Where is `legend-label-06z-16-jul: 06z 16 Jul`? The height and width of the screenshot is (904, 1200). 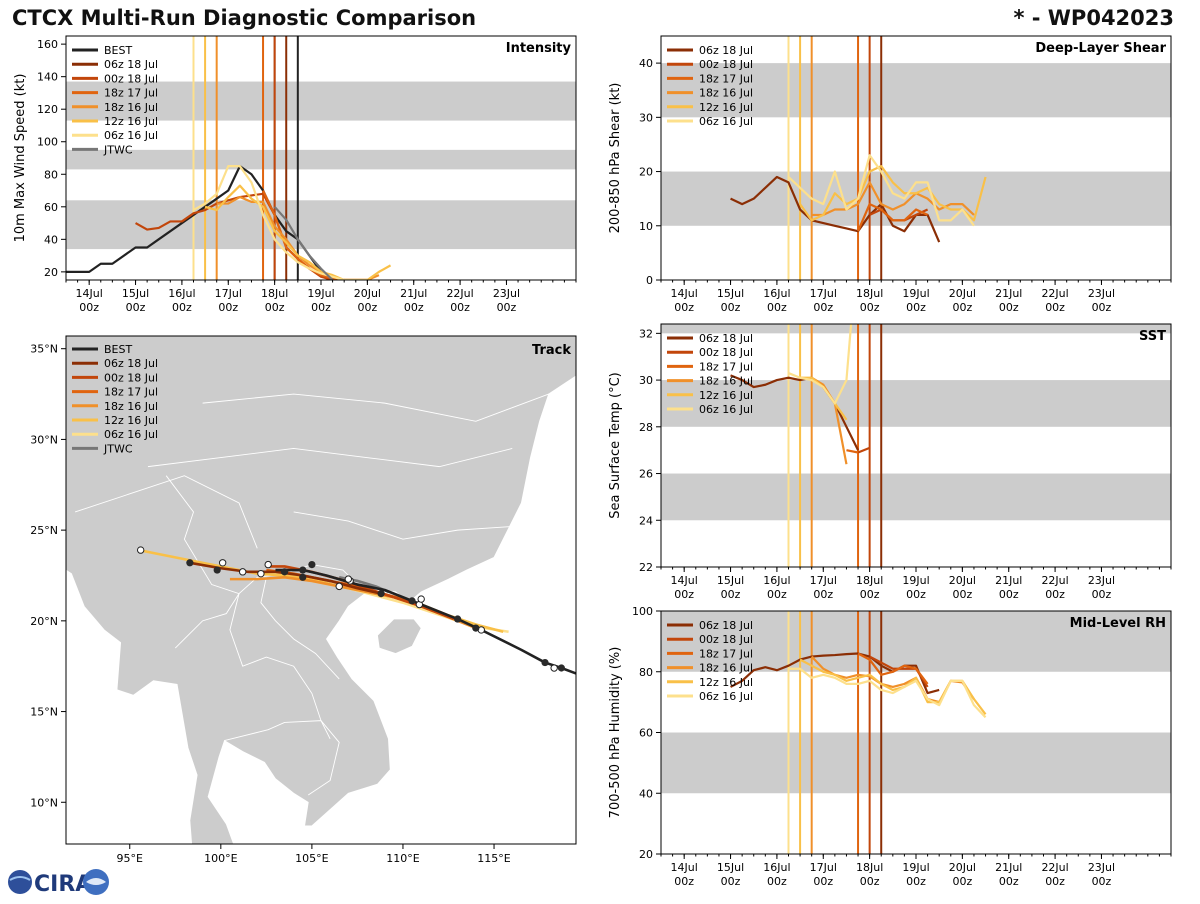
legend-label-06z-16-jul: 06z 16 Jul is located at coordinates (726, 409).